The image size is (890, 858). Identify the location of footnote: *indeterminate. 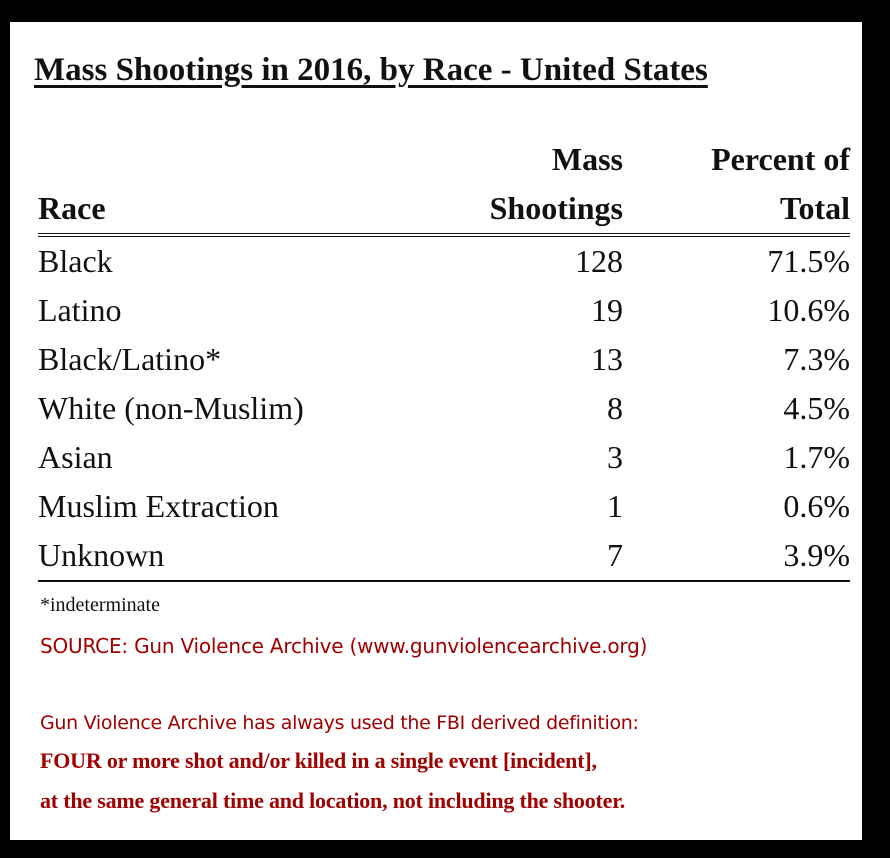
(100, 605).